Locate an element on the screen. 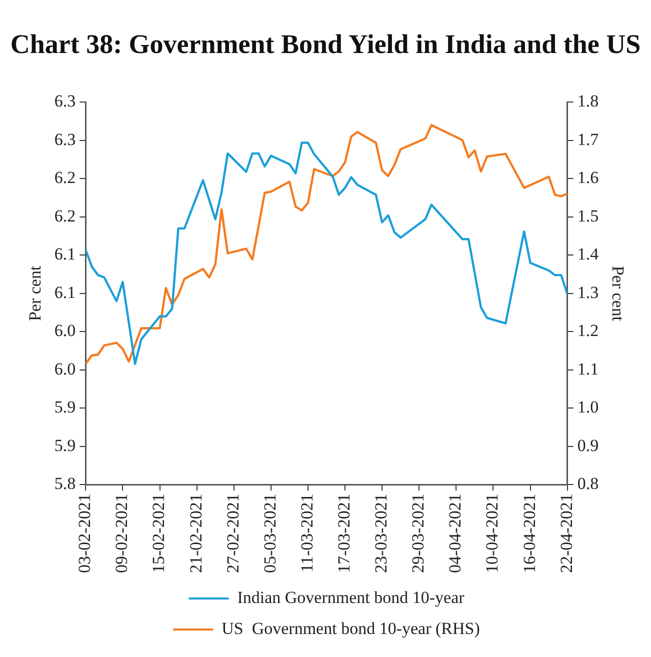 The width and height of the screenshot is (651, 657). y2-tick-label: 1.7 is located at coordinates (588, 139).